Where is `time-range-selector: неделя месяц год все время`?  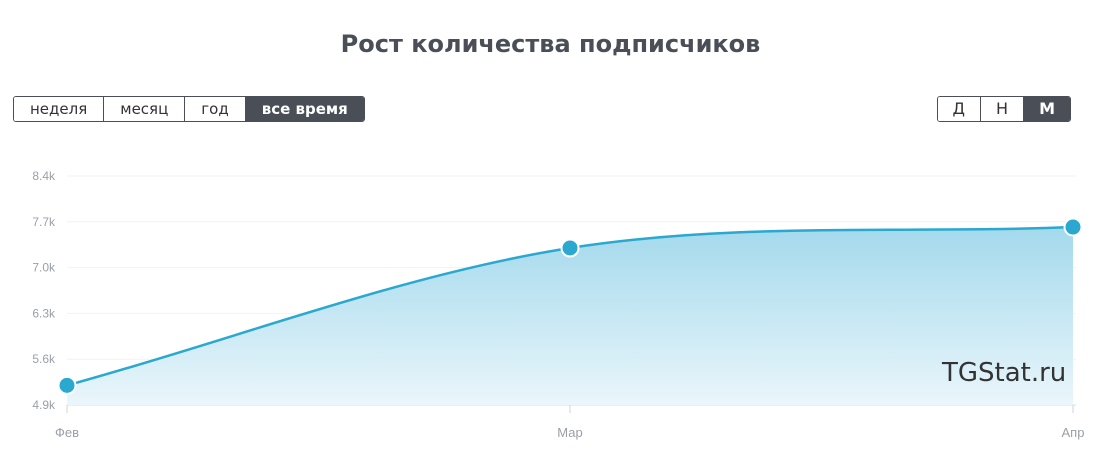 time-range-selector: неделя месяц год все время is located at coordinates (189, 109).